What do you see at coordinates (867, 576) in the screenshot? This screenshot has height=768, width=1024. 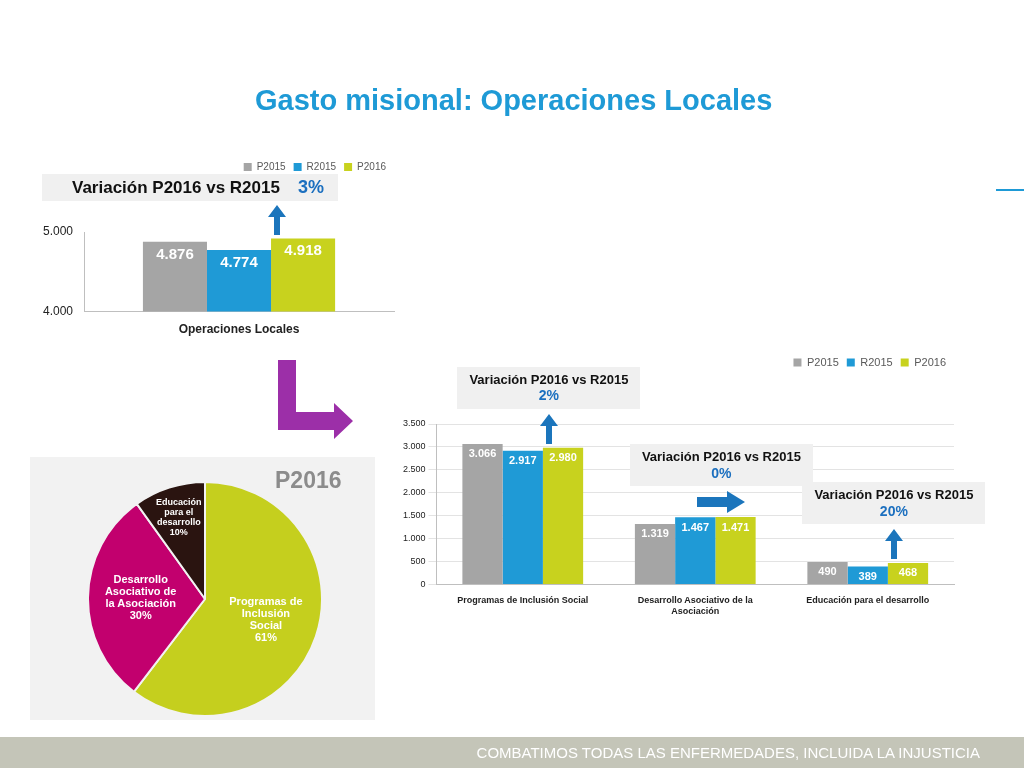 I see `data-label: 389` at bounding box center [867, 576].